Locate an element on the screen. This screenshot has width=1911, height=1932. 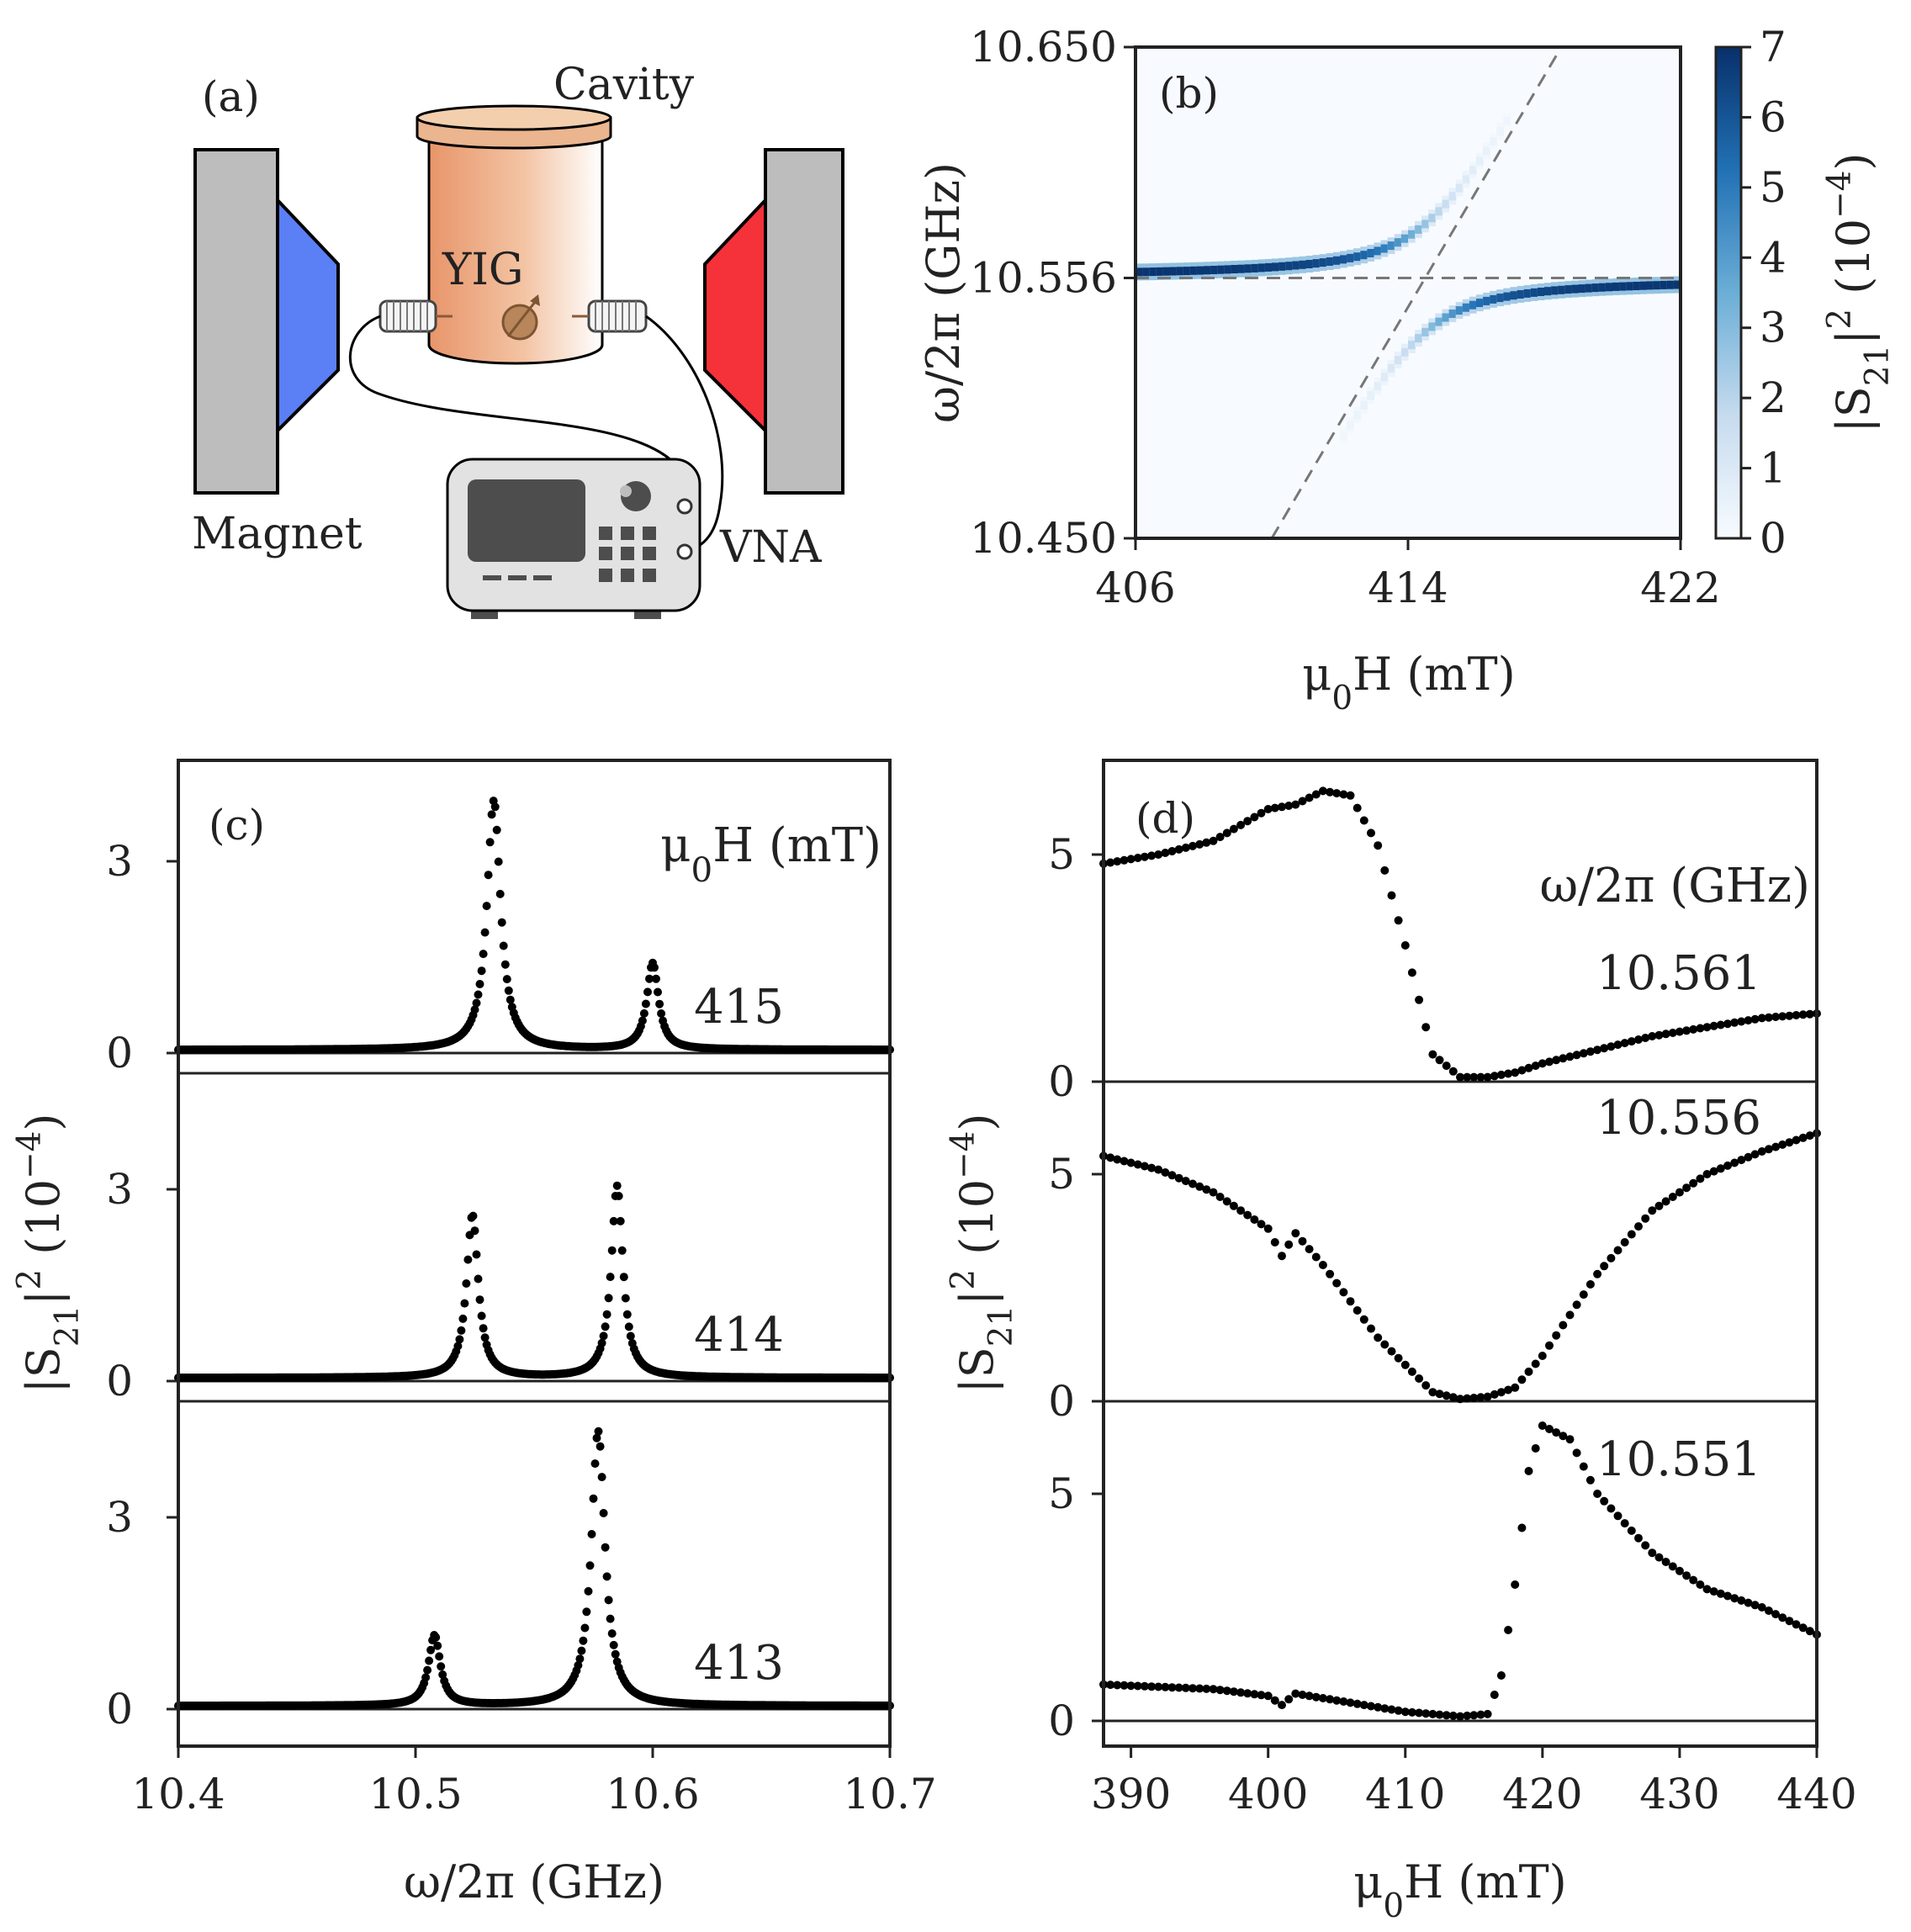
colorbar-tick-label: 5 is located at coordinates (1773, 187).